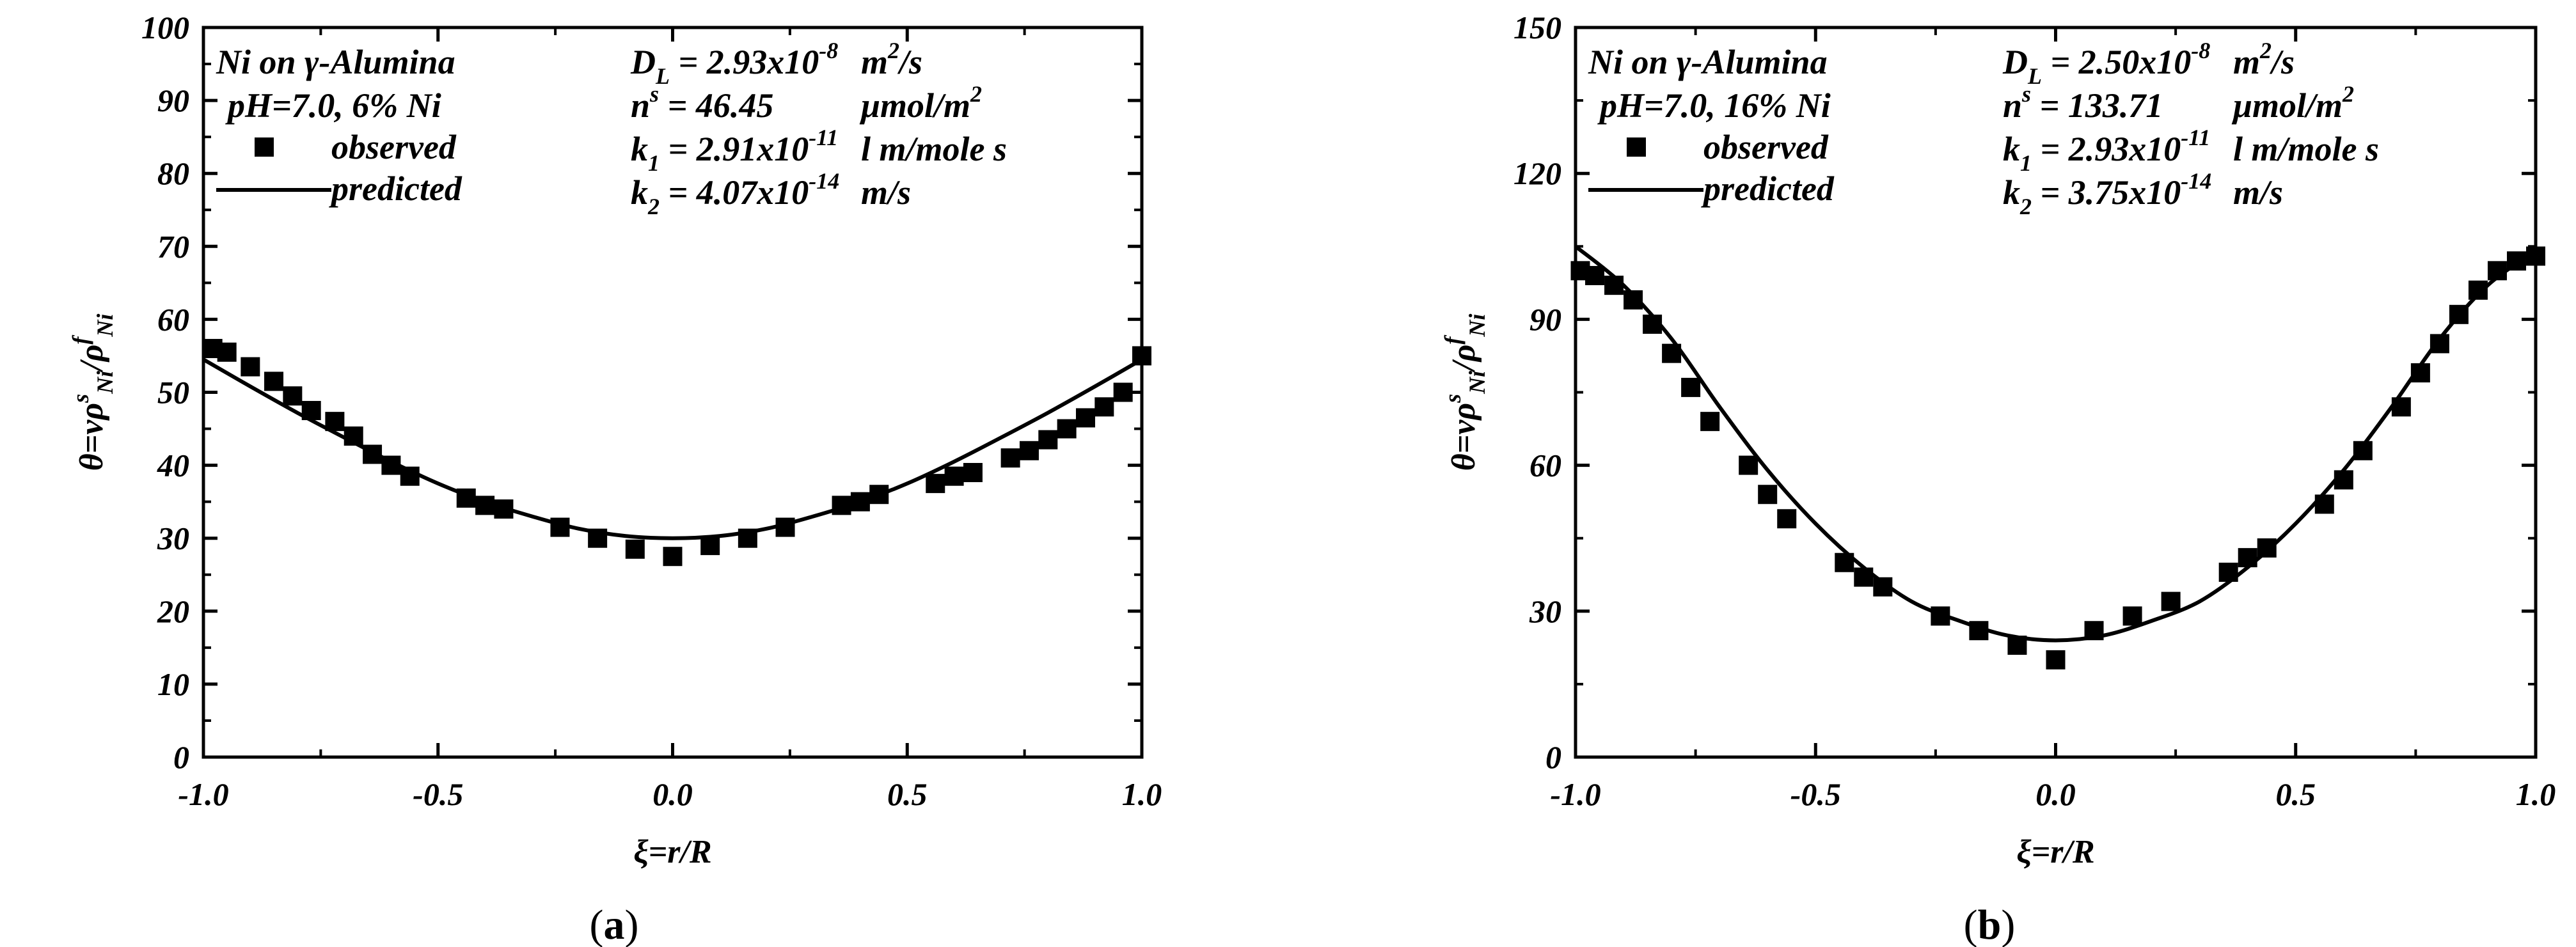 The height and width of the screenshot is (947, 2576). Describe the element at coordinates (1537, 173) in the screenshot. I see `y-tick-label: 120` at that location.